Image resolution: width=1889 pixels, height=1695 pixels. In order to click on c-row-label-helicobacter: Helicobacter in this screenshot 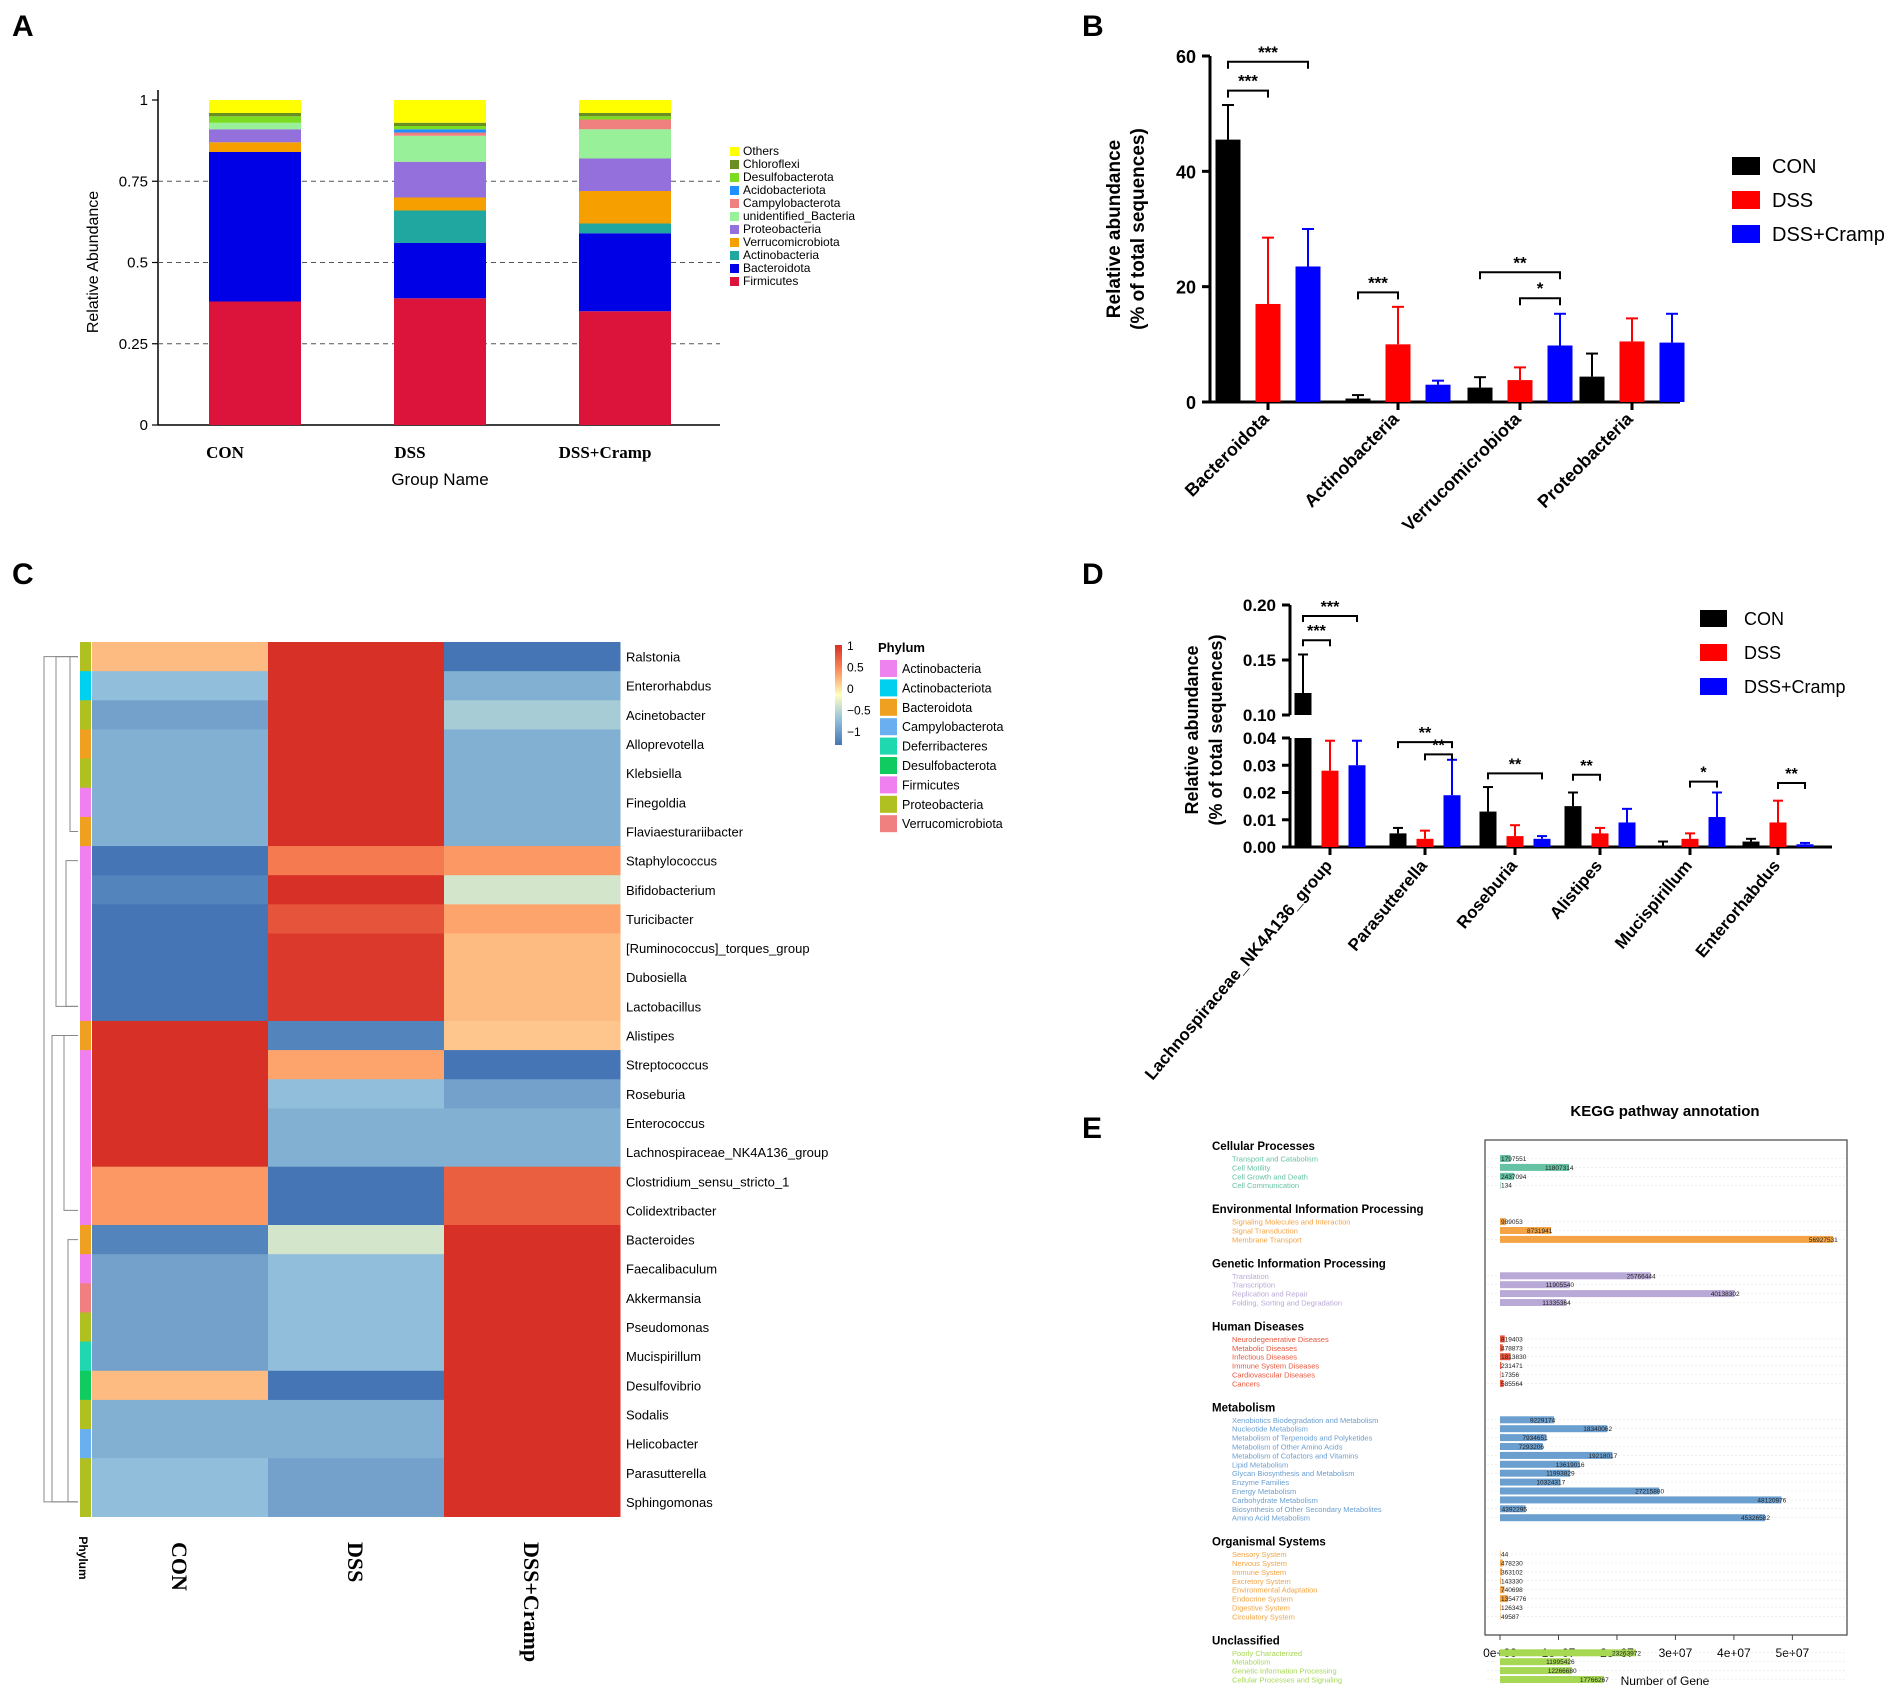, I will do `click(662, 1444)`.